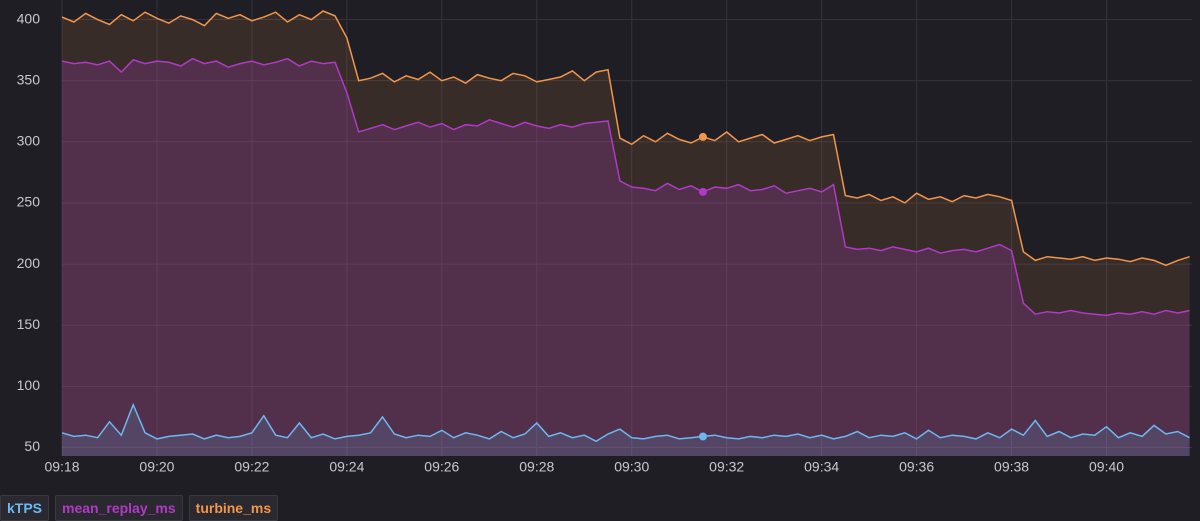  What do you see at coordinates (29, 79) in the screenshot?
I see `y-tick-label: 350` at bounding box center [29, 79].